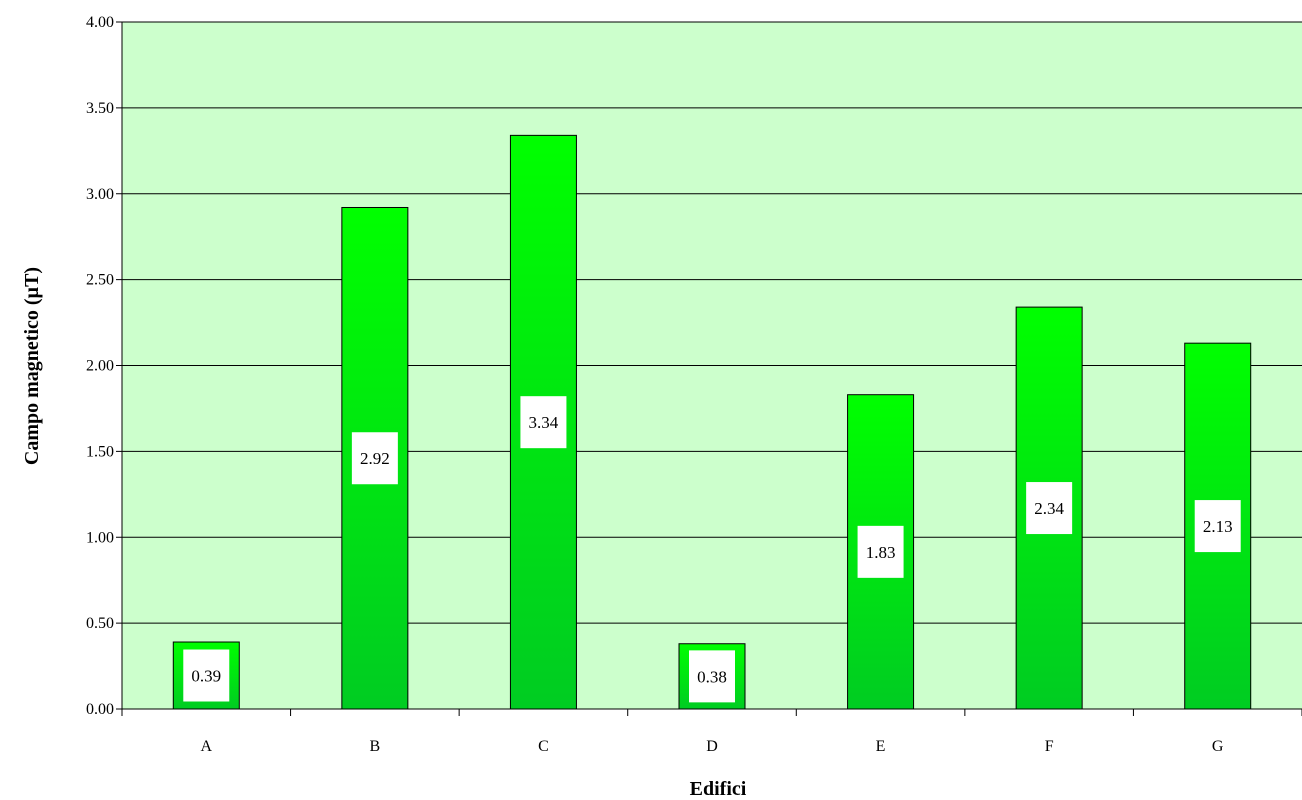 The width and height of the screenshot is (1302, 800). Describe the element at coordinates (881, 746) in the screenshot. I see `x-tick-label: E` at that location.